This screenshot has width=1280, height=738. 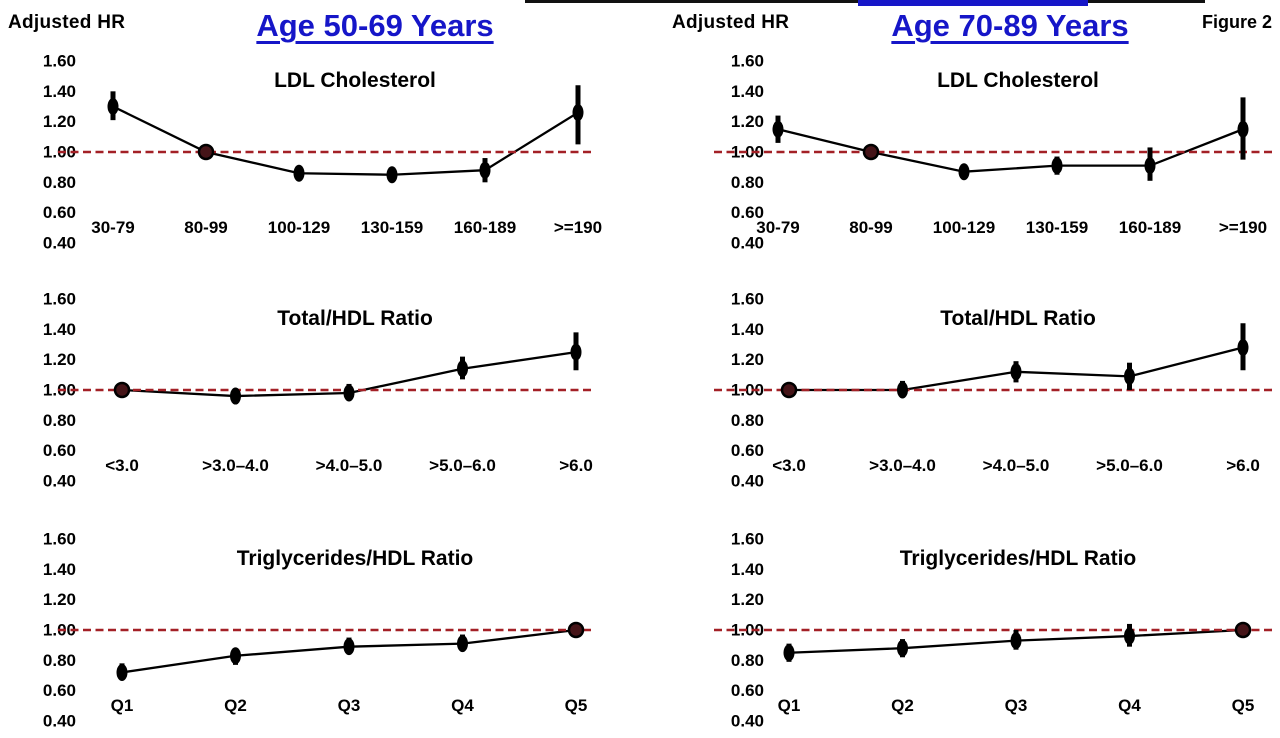 I want to click on panel-title: Total/HDL Ratio, so click(x=1018, y=318).